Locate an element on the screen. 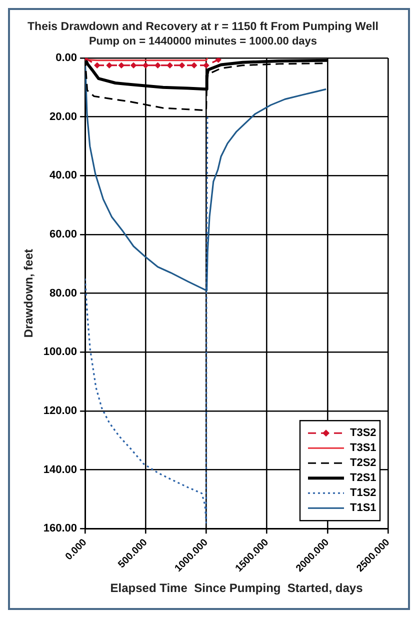 The height and width of the screenshot is (620, 418). legend-label: T2S2 is located at coordinates (363, 463).